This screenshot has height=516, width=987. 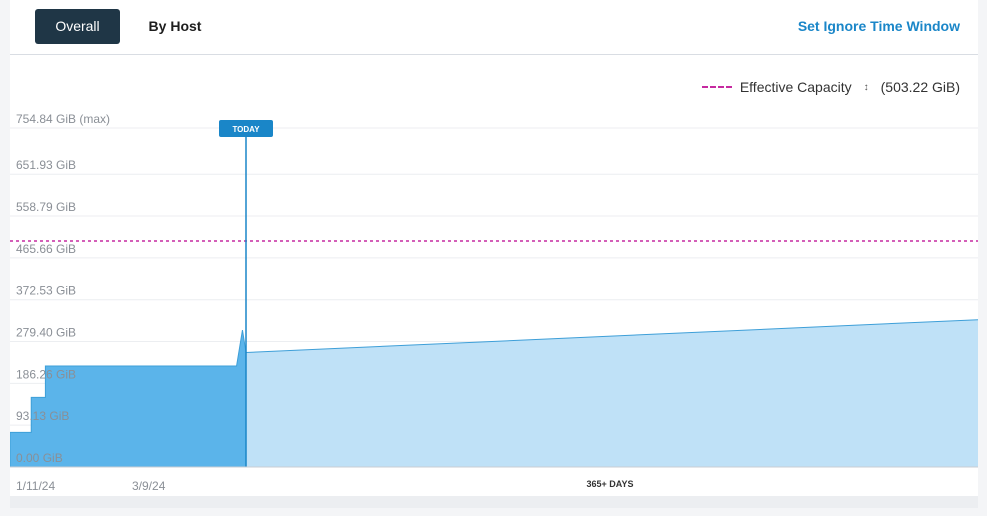 I want to click on y-tick-label: 754.84 GiB (max), so click(x=63, y=119).